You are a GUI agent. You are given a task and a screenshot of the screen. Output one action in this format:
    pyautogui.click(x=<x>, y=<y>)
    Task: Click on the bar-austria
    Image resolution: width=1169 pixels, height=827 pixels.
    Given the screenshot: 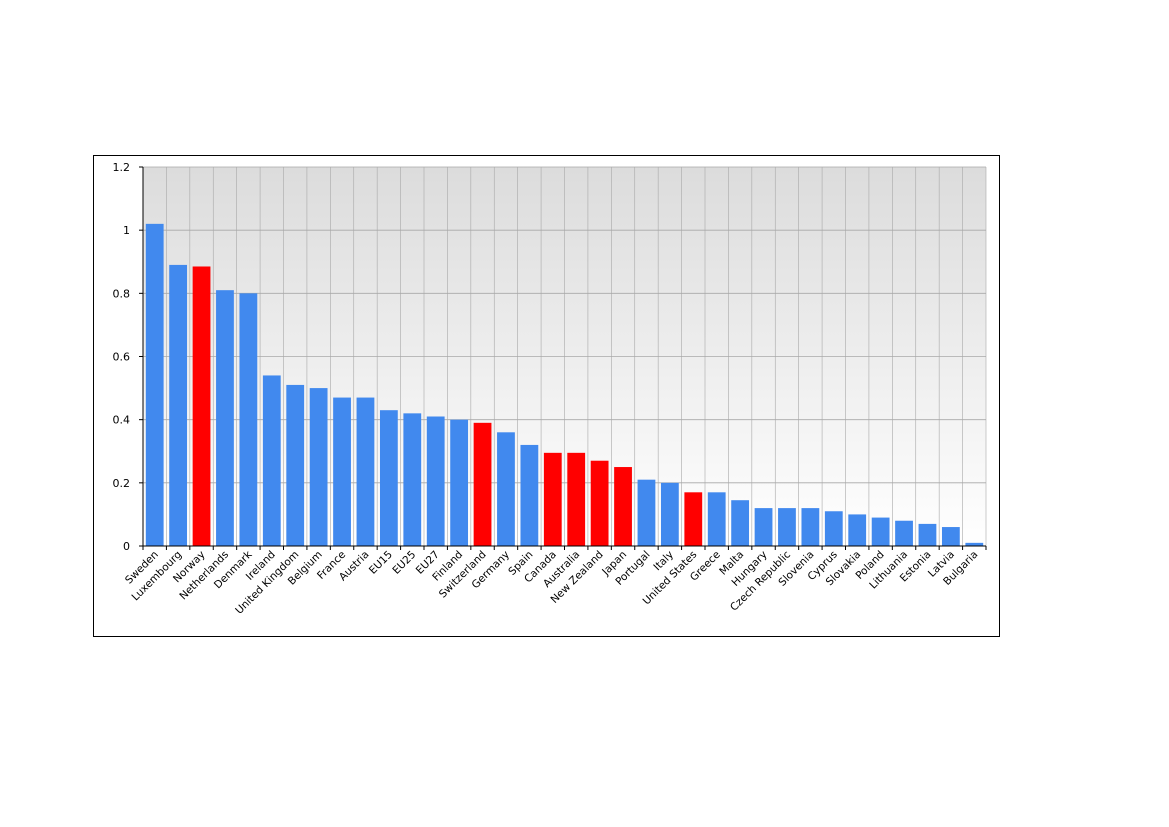 What is the action you would take?
    pyautogui.click(x=365, y=471)
    